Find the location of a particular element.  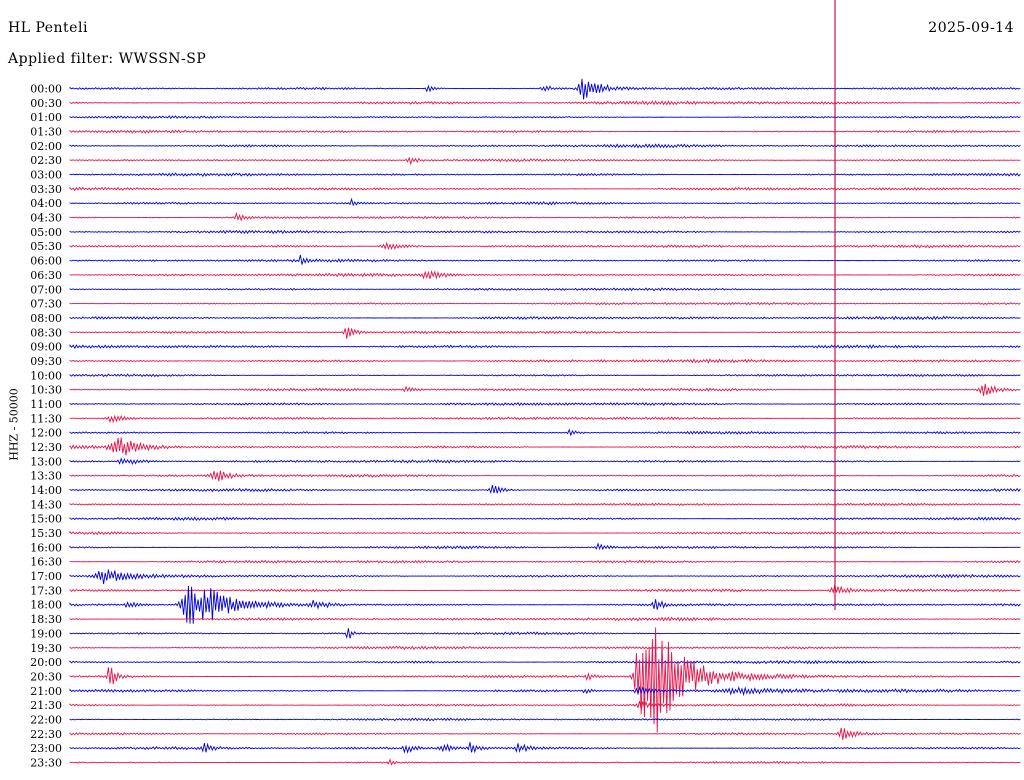

trace-time-label: 18:30 is located at coordinates (46, 619).